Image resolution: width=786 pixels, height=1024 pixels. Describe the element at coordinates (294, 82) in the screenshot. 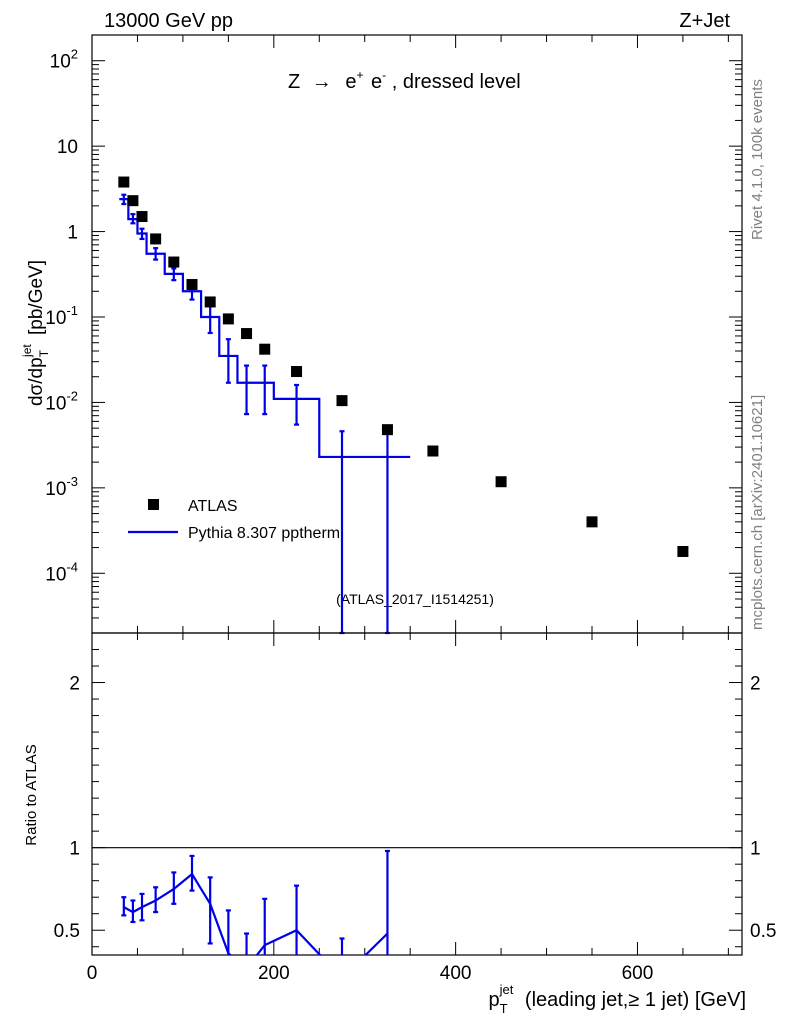

I see `plot-title-z: Z` at that location.